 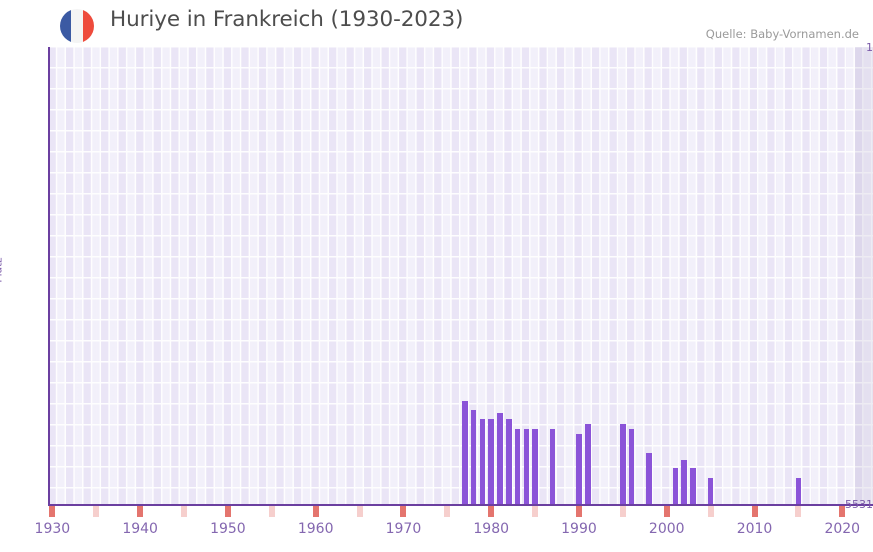 I want to click on x-tick-1960, so click(x=315, y=511).